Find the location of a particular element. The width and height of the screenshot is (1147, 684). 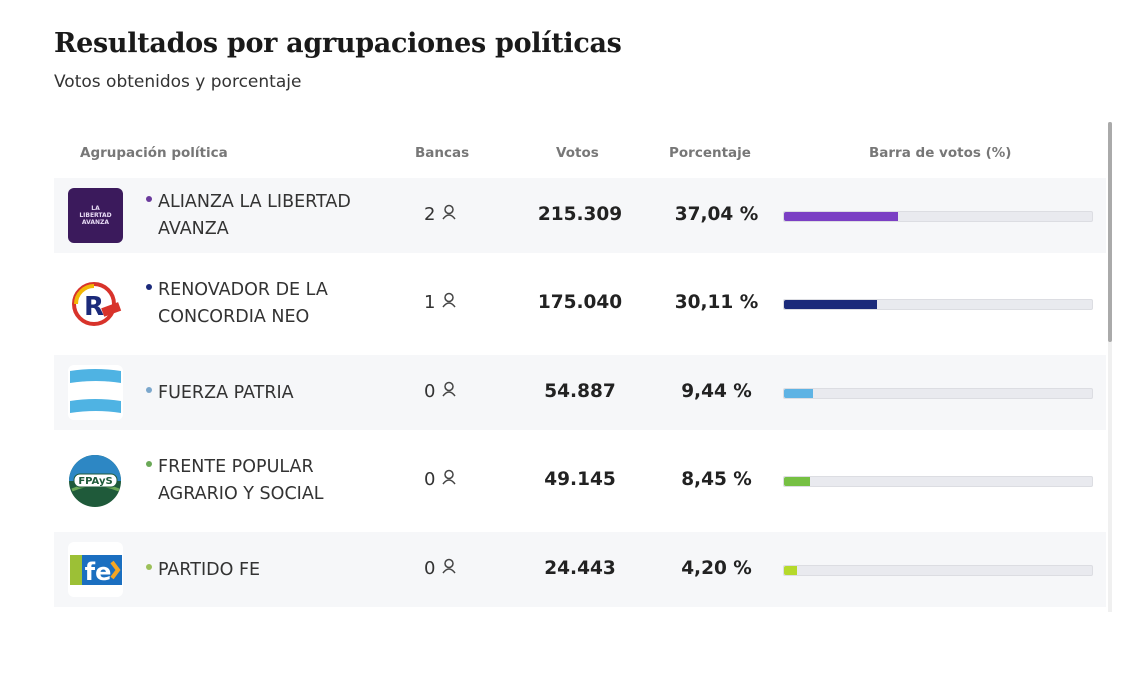

votes-count: 175.040 is located at coordinates (580, 302).